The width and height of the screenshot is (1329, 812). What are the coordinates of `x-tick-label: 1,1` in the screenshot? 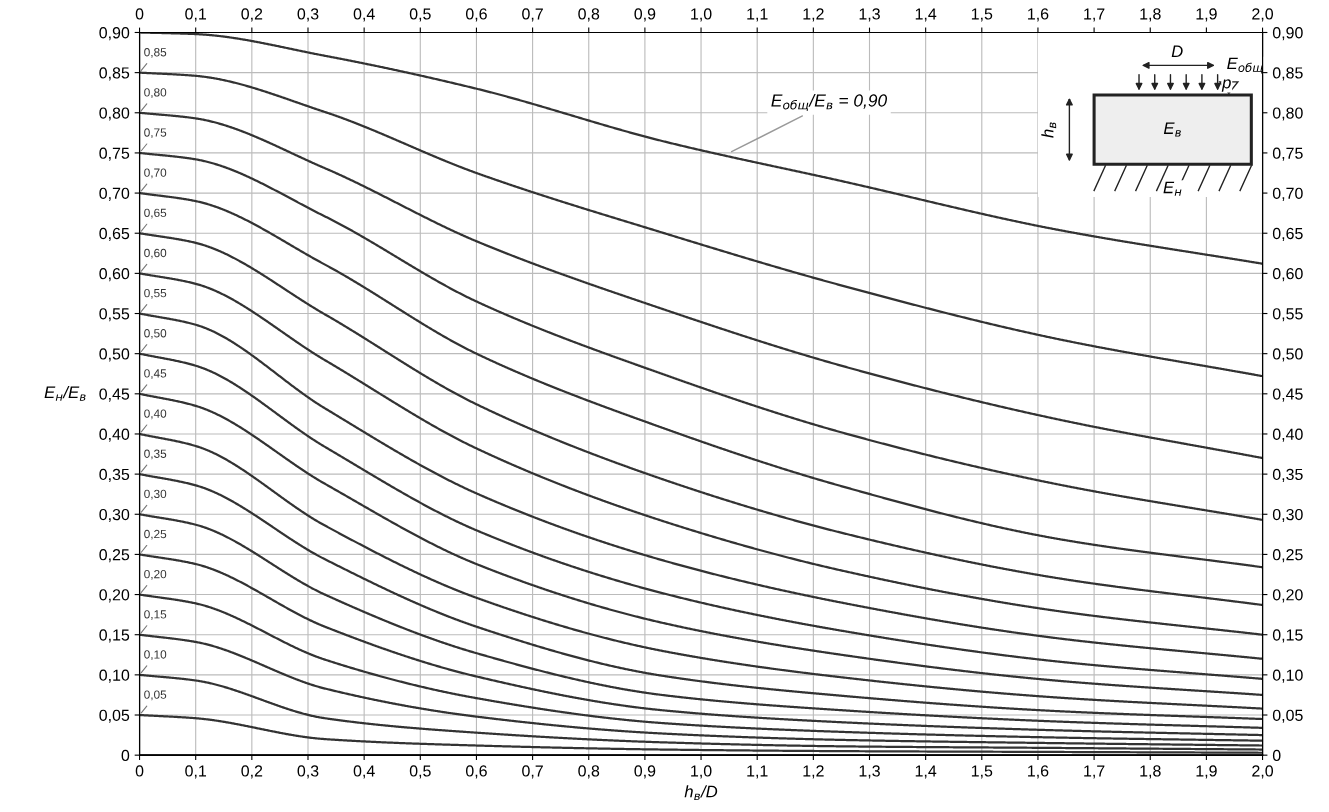 It's located at (757, 772).